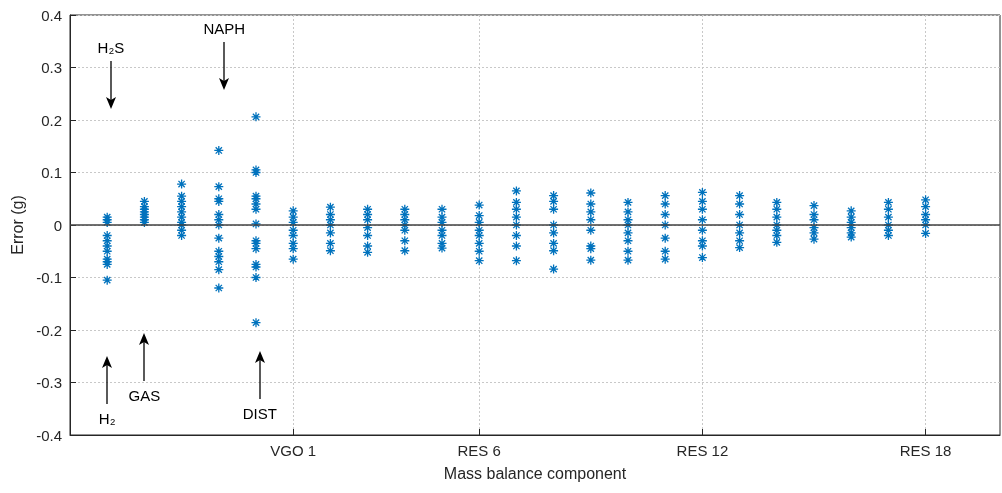 This screenshot has height=493, width=1002. Describe the element at coordinates (51, 67) in the screenshot. I see `y-tick-label: 0.3` at that location.